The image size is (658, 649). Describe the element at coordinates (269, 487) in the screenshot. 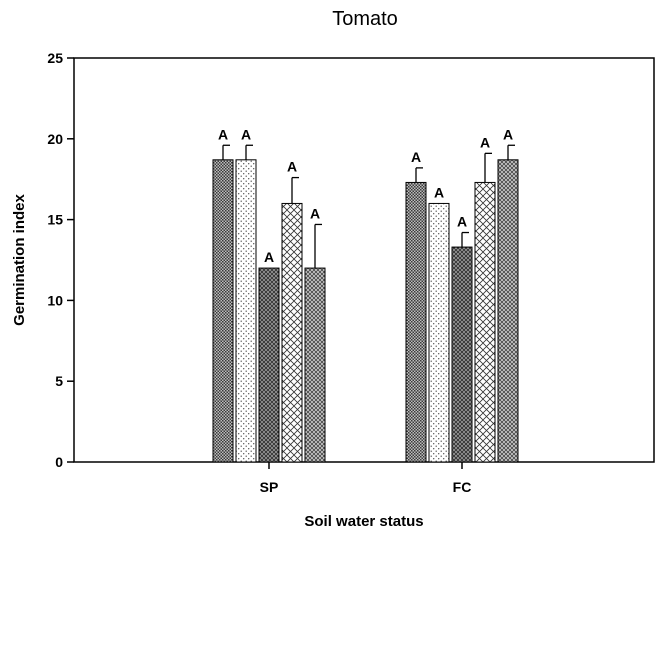

I see `x-tick-label: SP` at that location.